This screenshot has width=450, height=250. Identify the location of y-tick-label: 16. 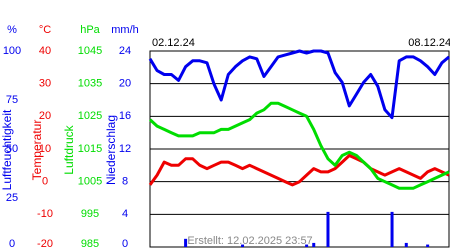
(125, 116).